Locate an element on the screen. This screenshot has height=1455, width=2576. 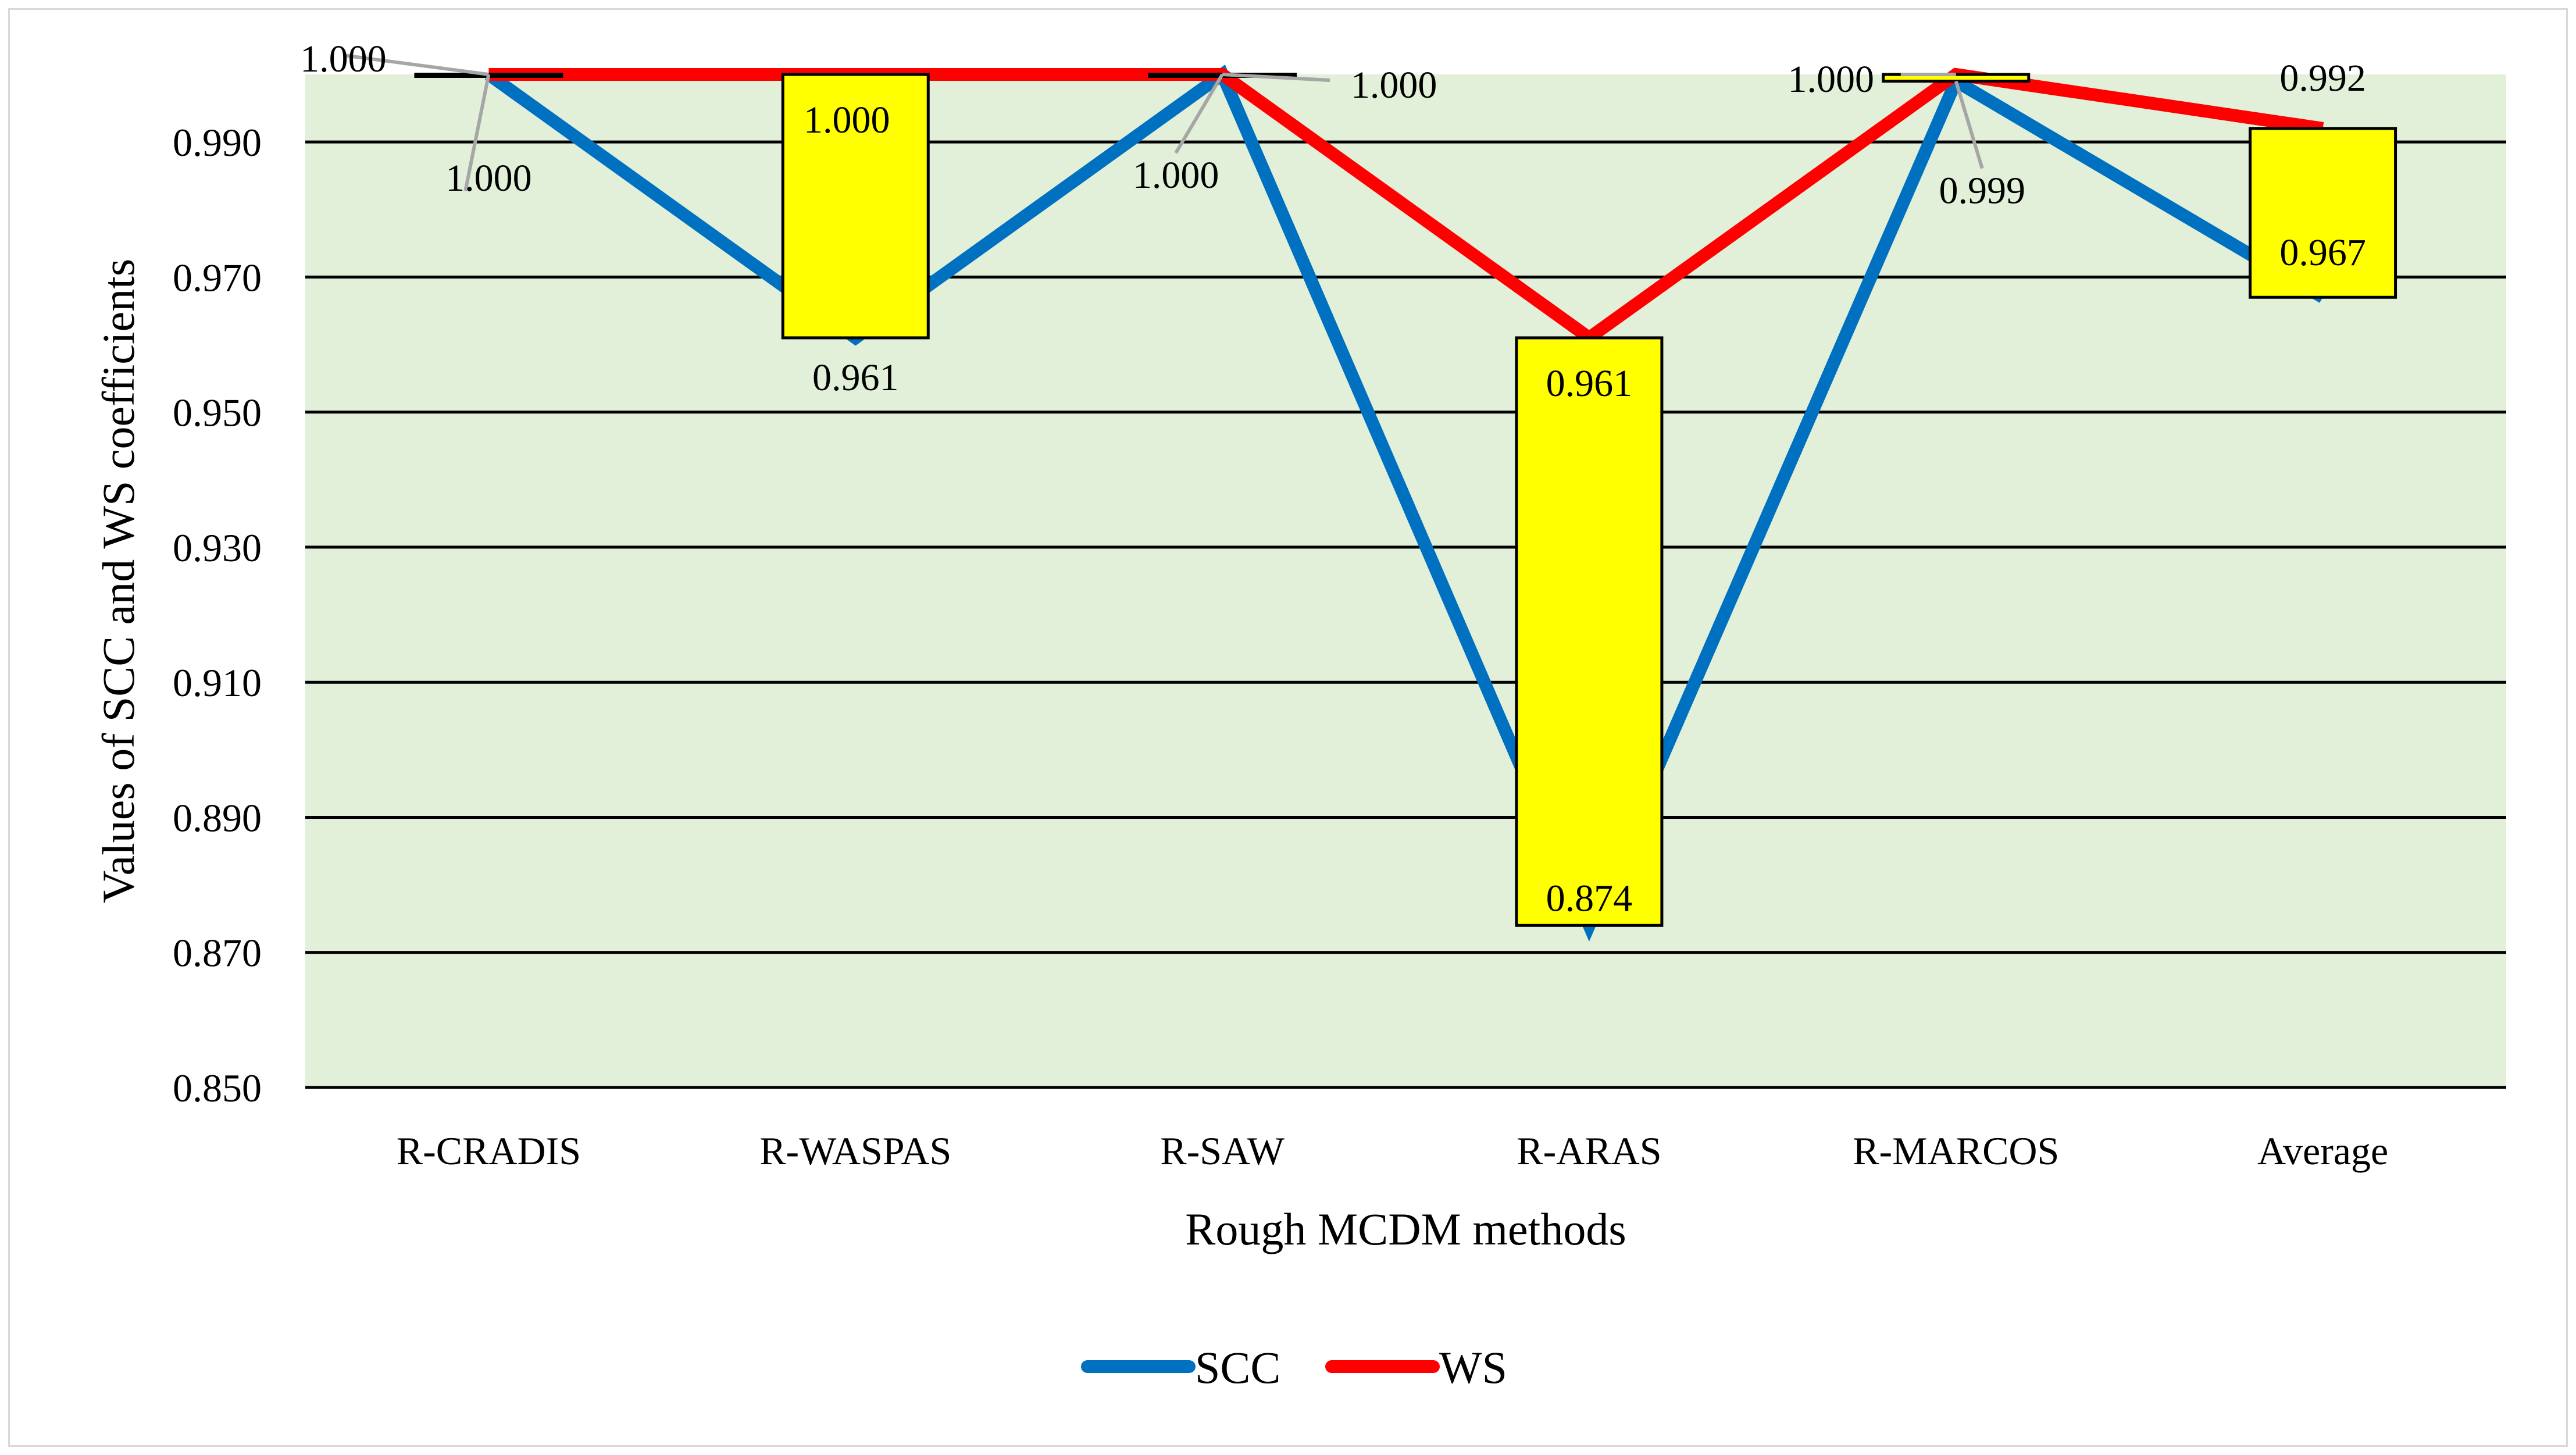
y-tick-label: 0.870 is located at coordinates (217, 953).